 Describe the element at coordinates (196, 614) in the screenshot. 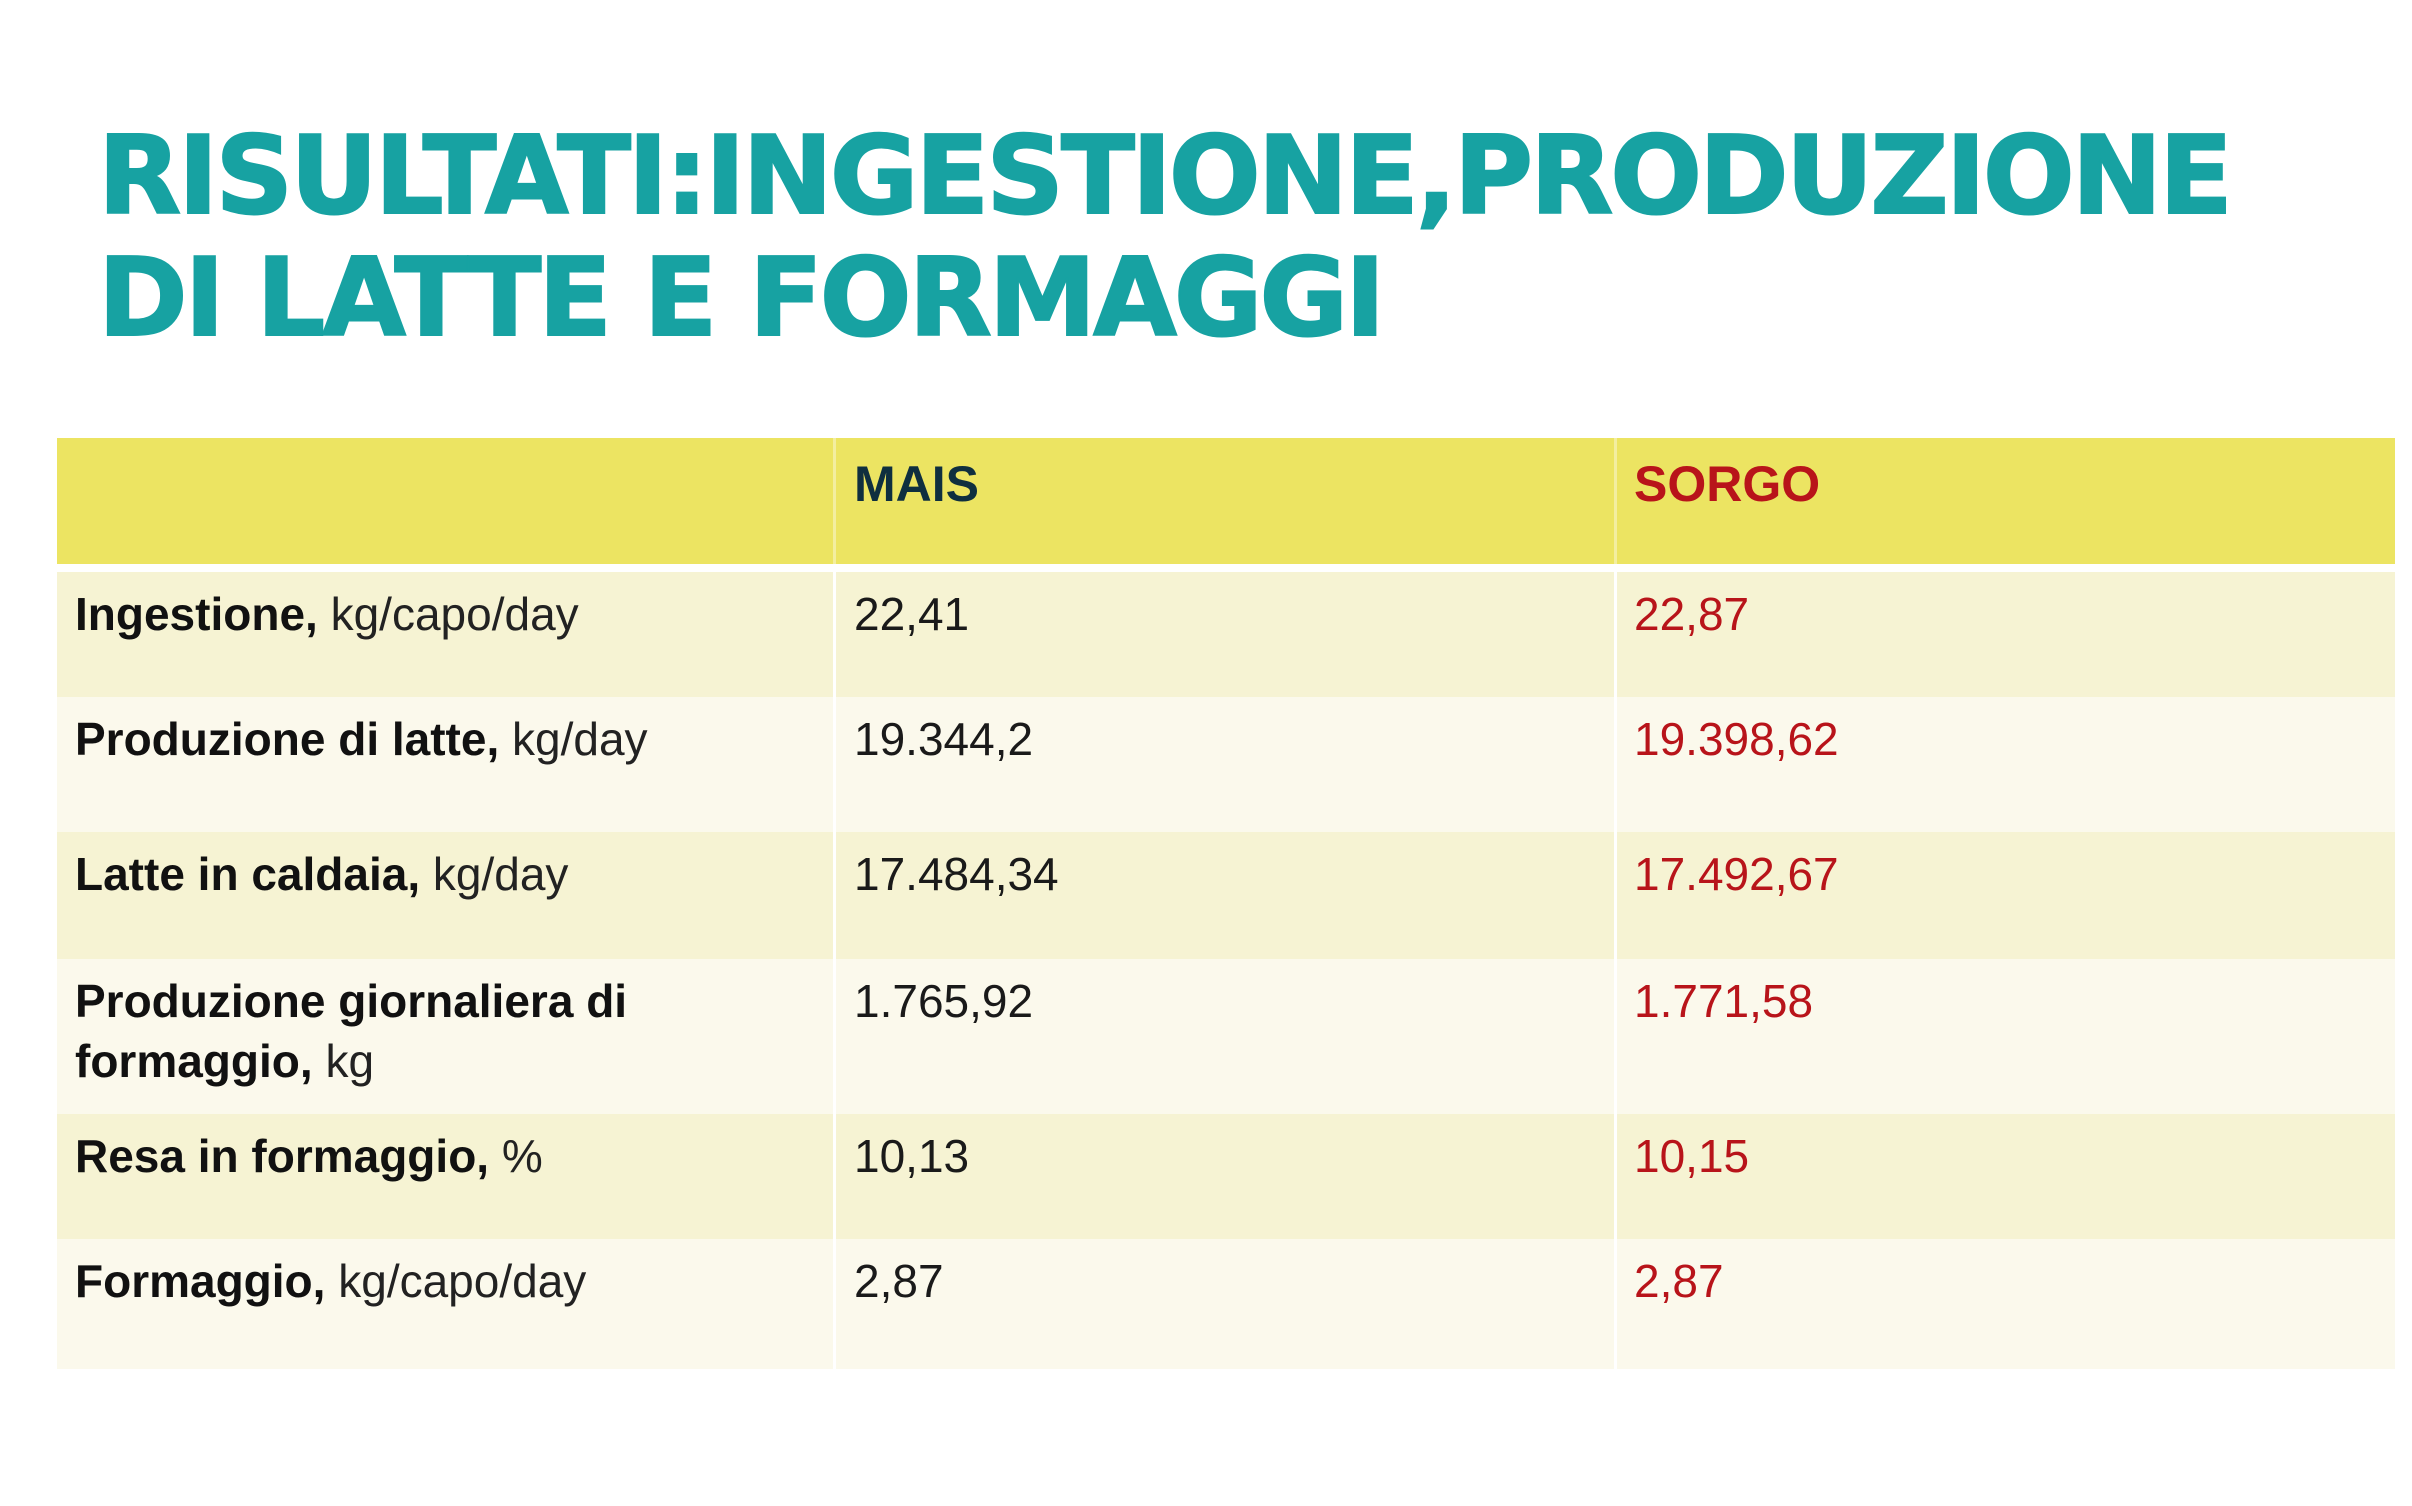

I see `row-label-bold: Ingestione,` at that location.